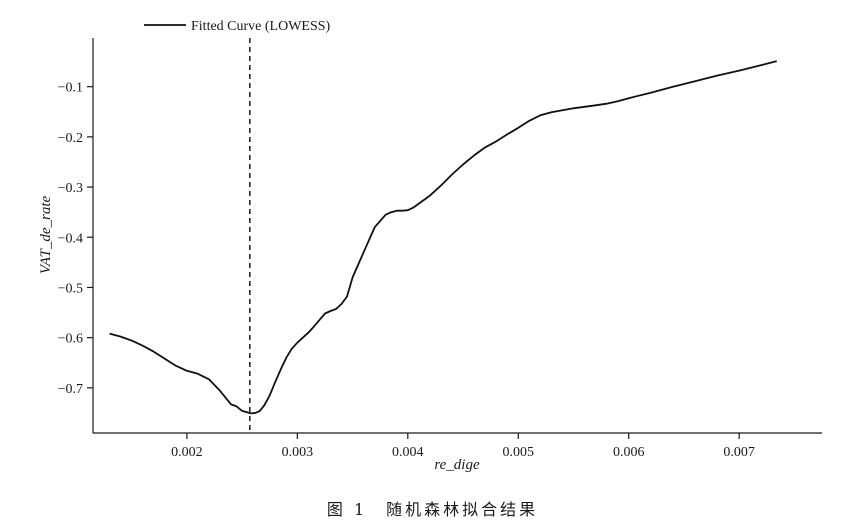 The image size is (865, 531). I want to click on y-tick-label: −0.5, so click(70, 288).